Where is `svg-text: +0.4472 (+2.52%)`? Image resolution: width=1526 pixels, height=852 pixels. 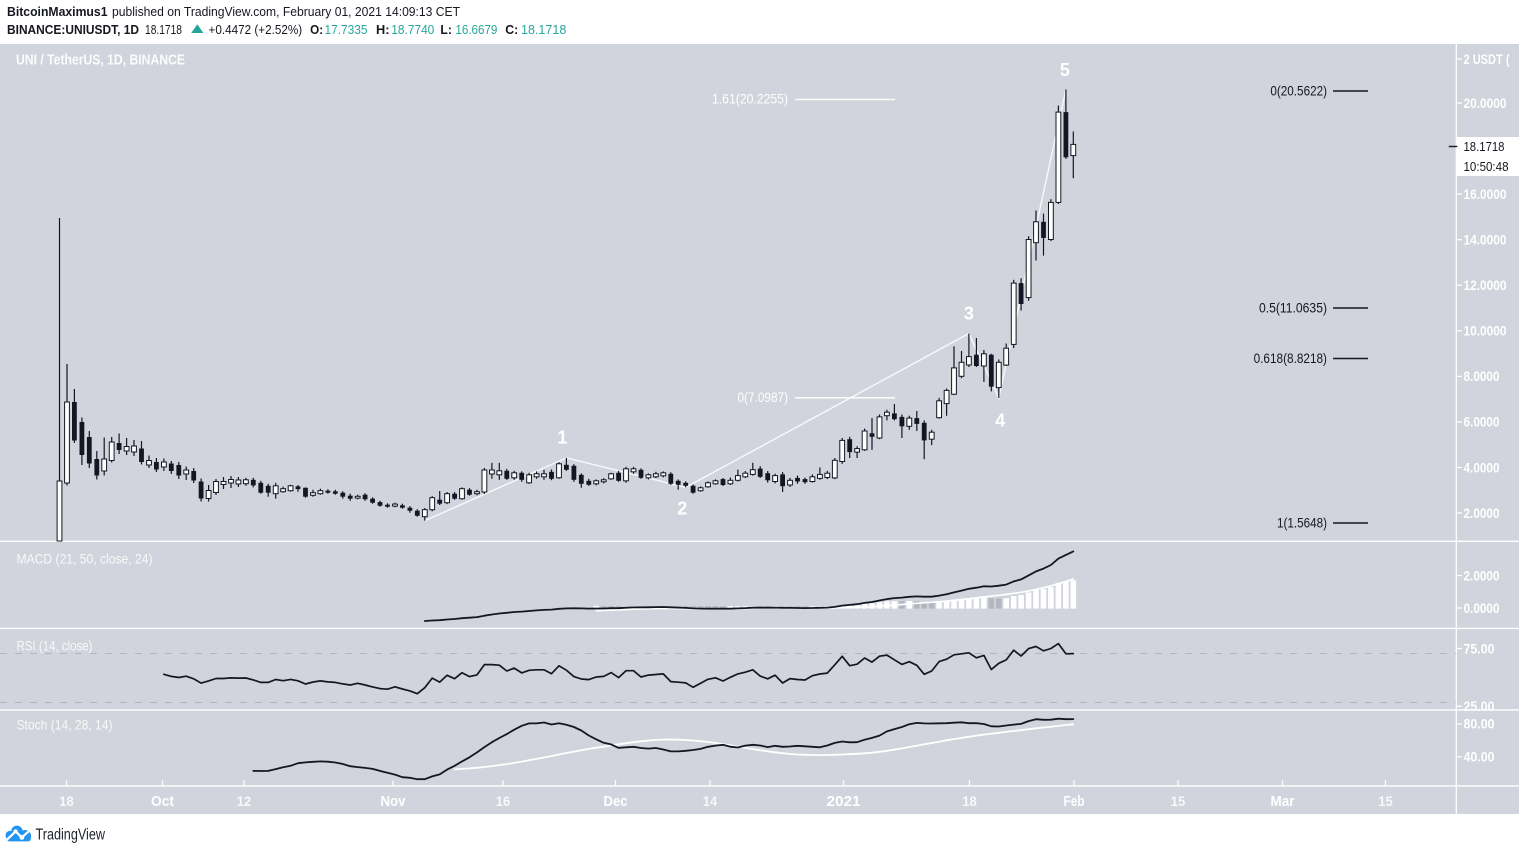 svg-text: +0.4472 (+2.52%) is located at coordinates (256, 30).